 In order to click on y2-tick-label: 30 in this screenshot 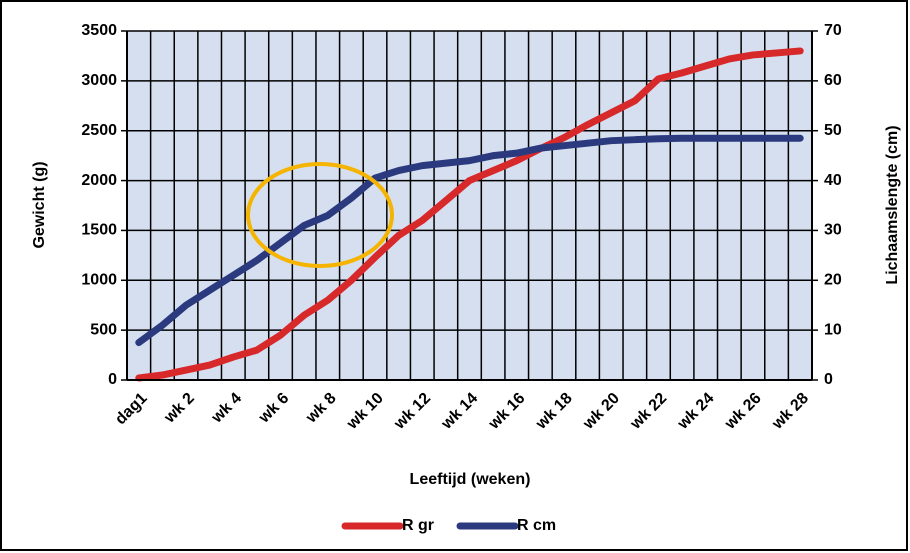, I will do `click(833, 230)`.